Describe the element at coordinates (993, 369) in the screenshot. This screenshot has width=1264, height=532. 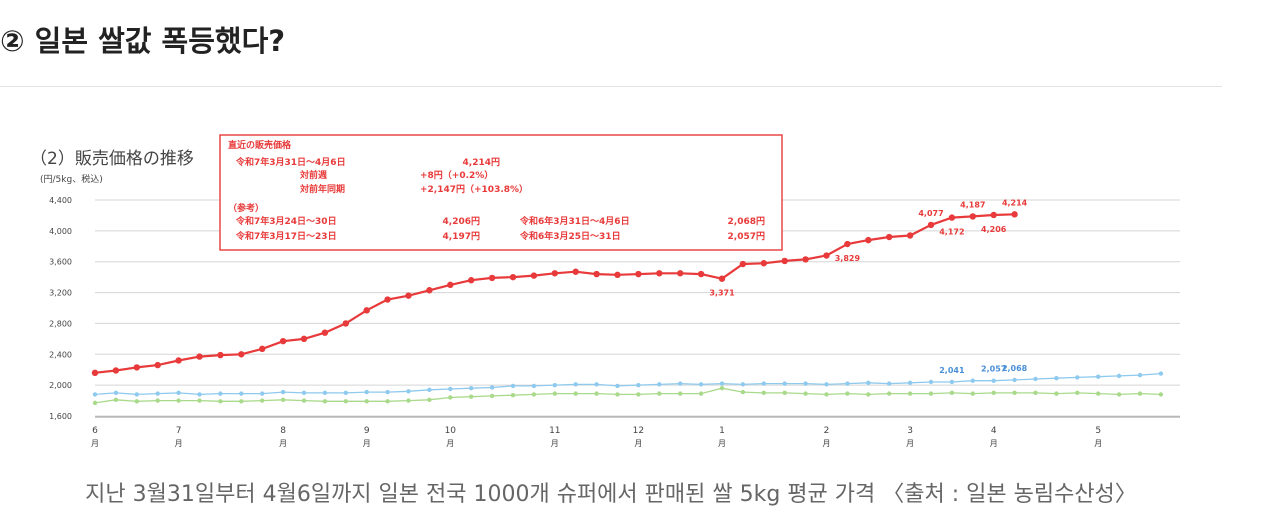
I see `data-label: 2,057` at that location.